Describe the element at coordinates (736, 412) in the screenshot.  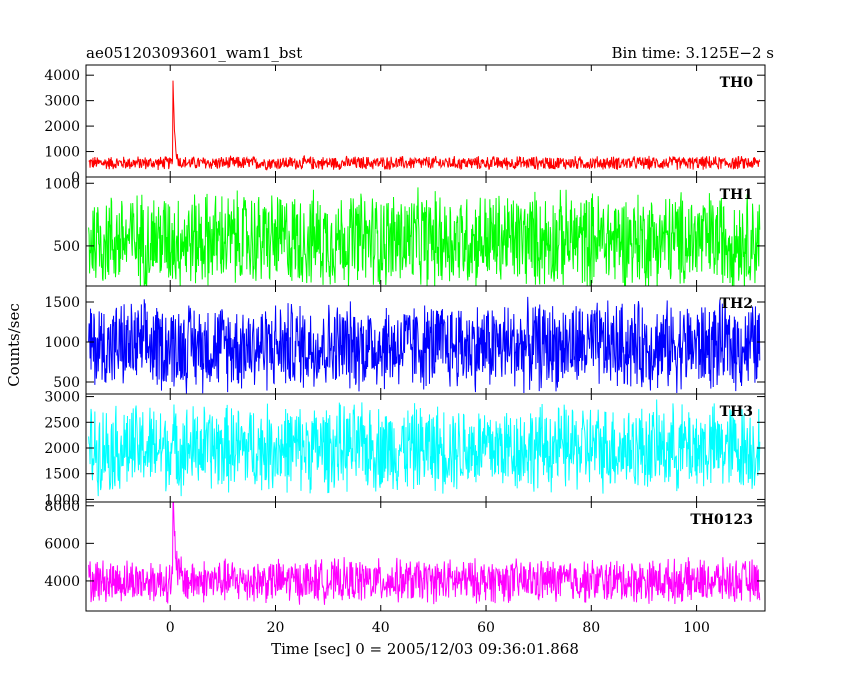
I see `panel-label-th3: TH3` at that location.